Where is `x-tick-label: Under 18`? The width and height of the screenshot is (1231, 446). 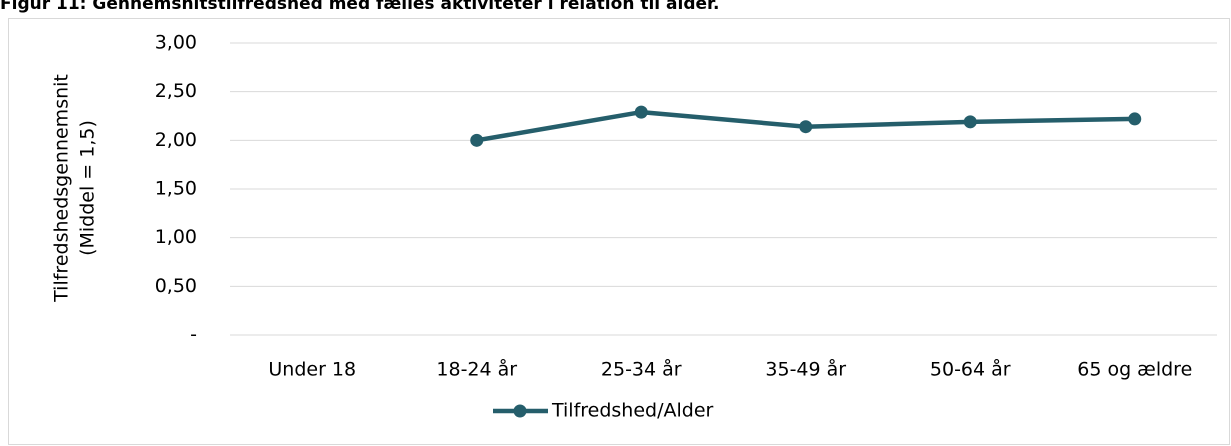 x-tick-label: Under 18 is located at coordinates (312, 370).